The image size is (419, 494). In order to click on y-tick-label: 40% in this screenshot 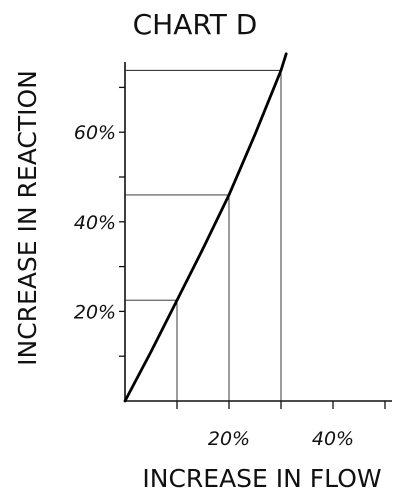, I will do `click(95, 223)`.